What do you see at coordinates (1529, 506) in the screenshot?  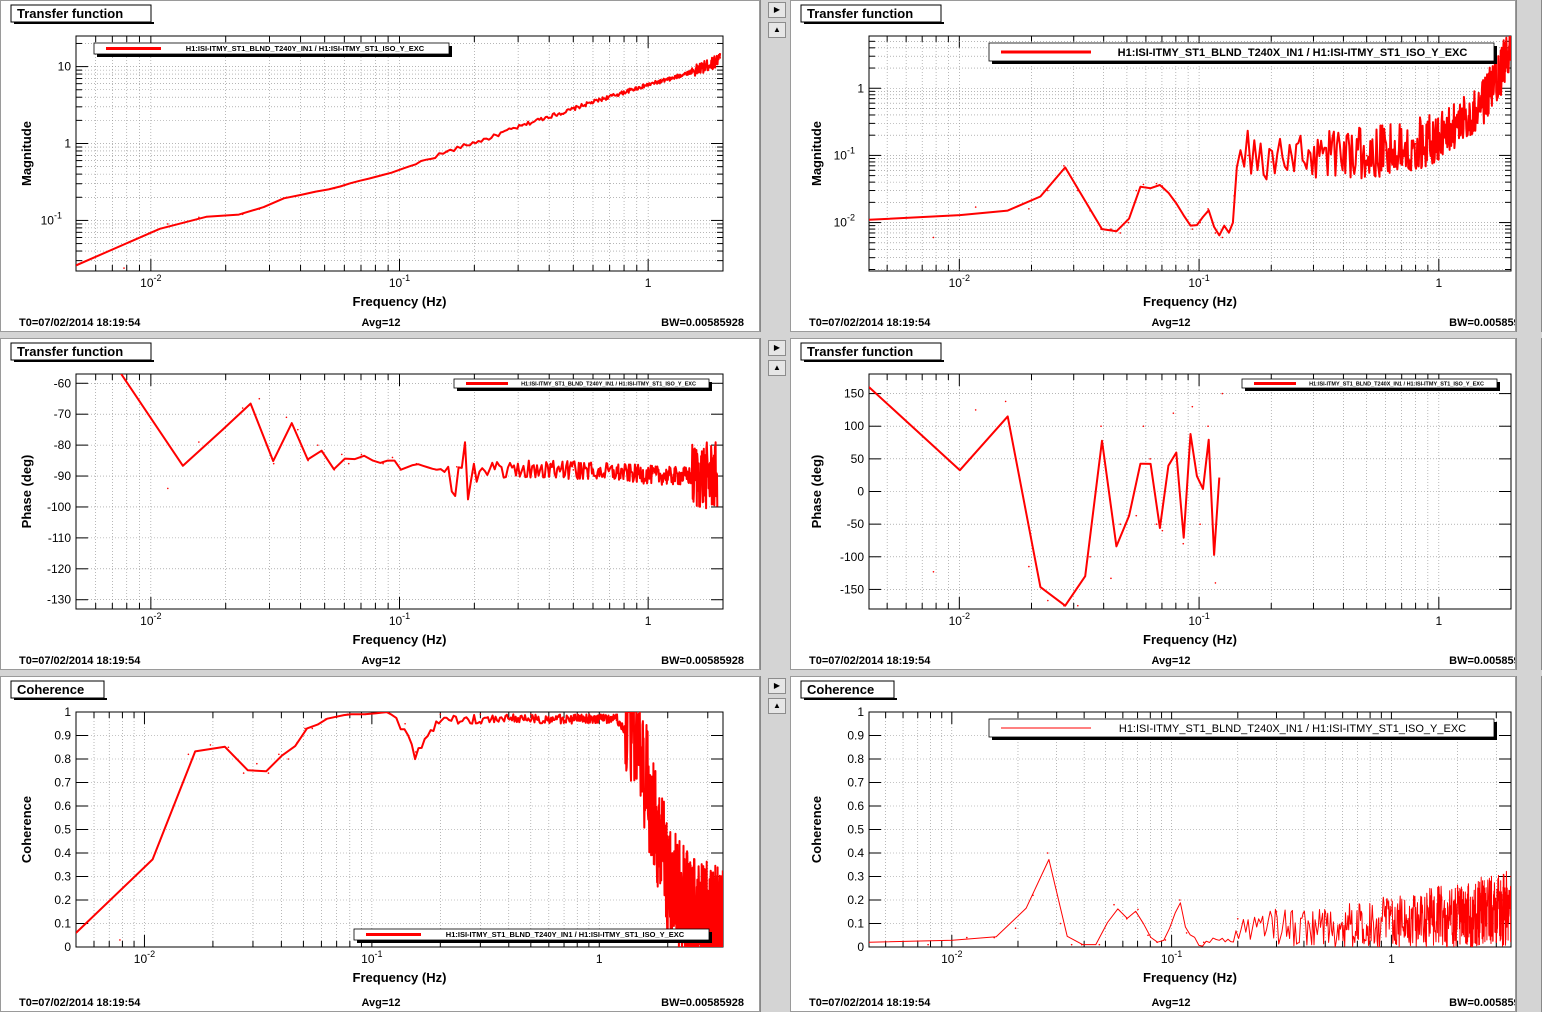 I see `right-edge-divider` at bounding box center [1529, 506].